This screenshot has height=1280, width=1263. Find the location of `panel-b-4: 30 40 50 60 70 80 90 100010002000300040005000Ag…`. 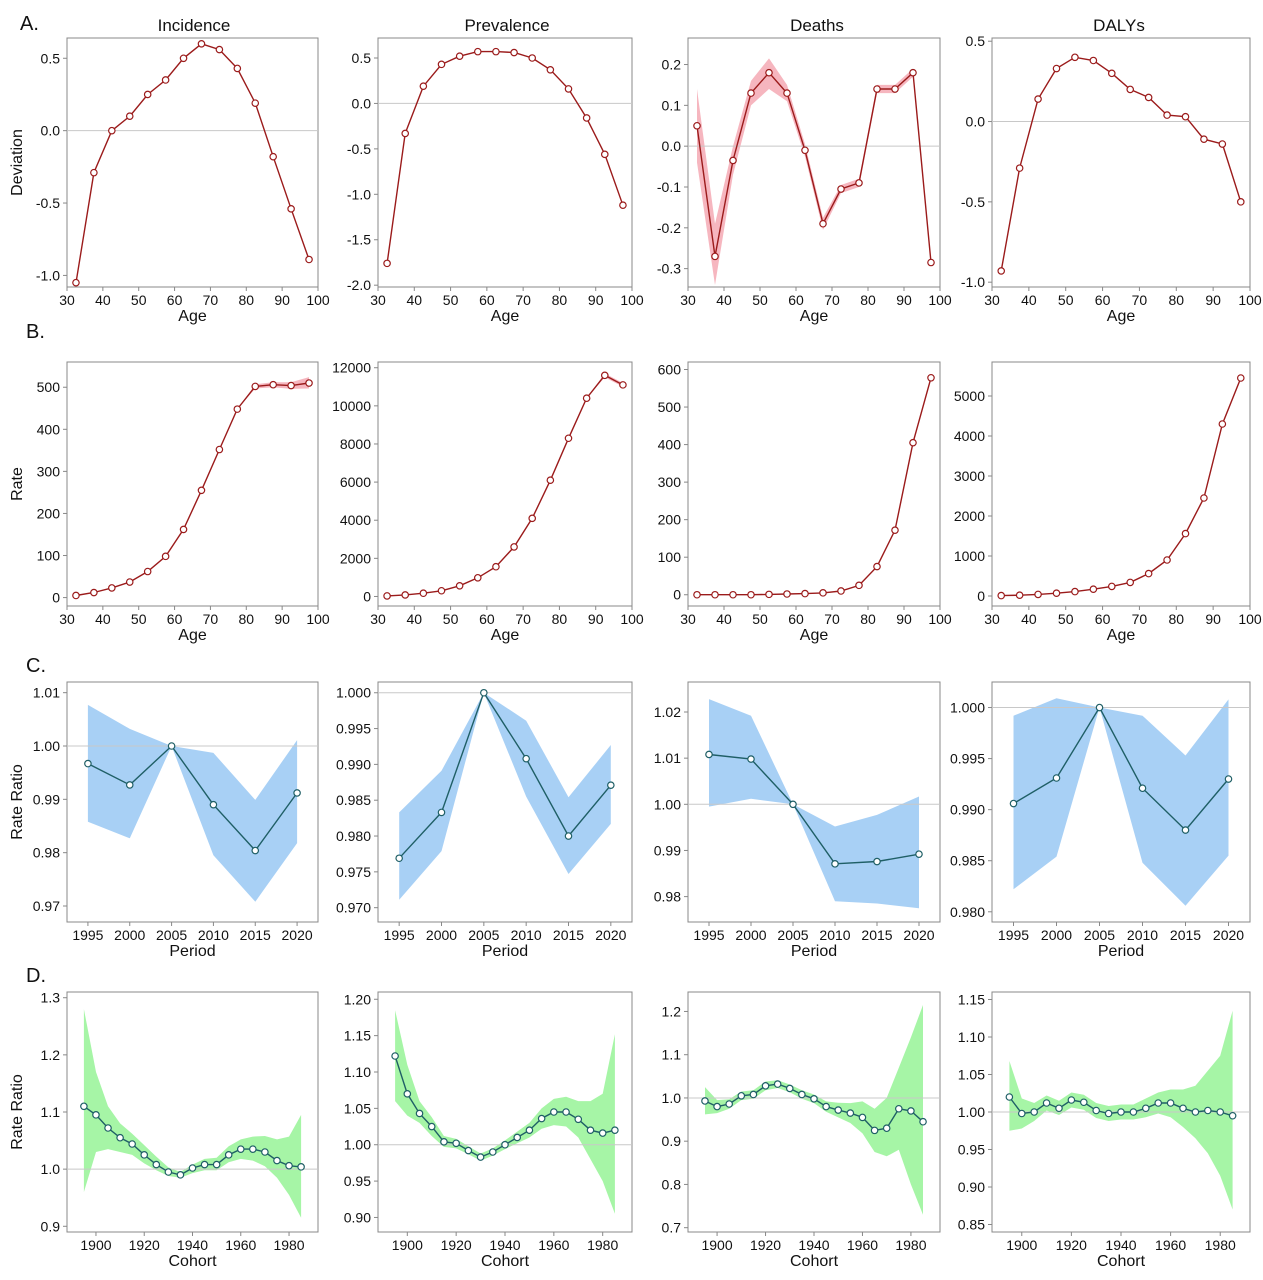

panel-b-4: 30 40 50 60 70 80 90 100010002000300040005000Ag… is located at coordinates (1108, 502).